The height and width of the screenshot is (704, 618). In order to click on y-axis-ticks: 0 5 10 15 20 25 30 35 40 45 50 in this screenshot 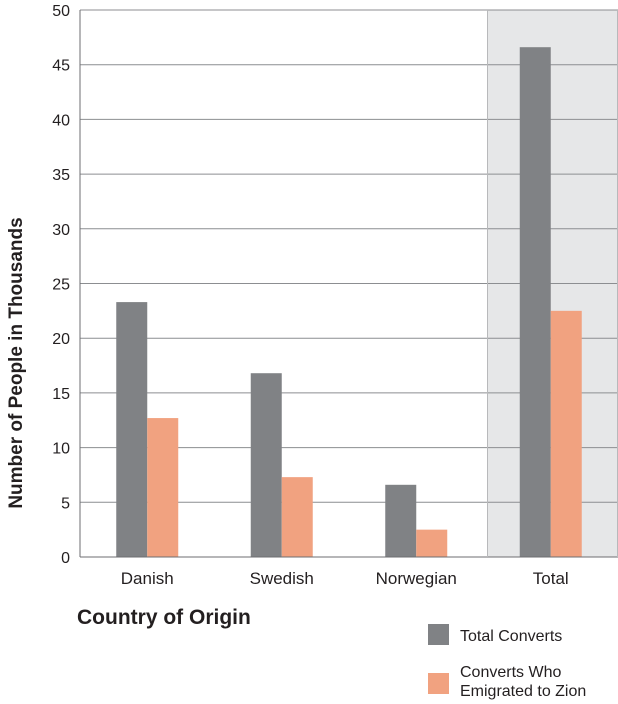, I will do `click(61, 285)`.